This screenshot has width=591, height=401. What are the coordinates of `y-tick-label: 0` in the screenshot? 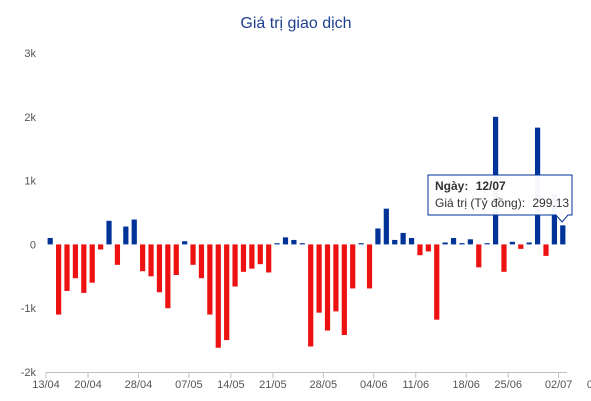 It's located at (33, 245).